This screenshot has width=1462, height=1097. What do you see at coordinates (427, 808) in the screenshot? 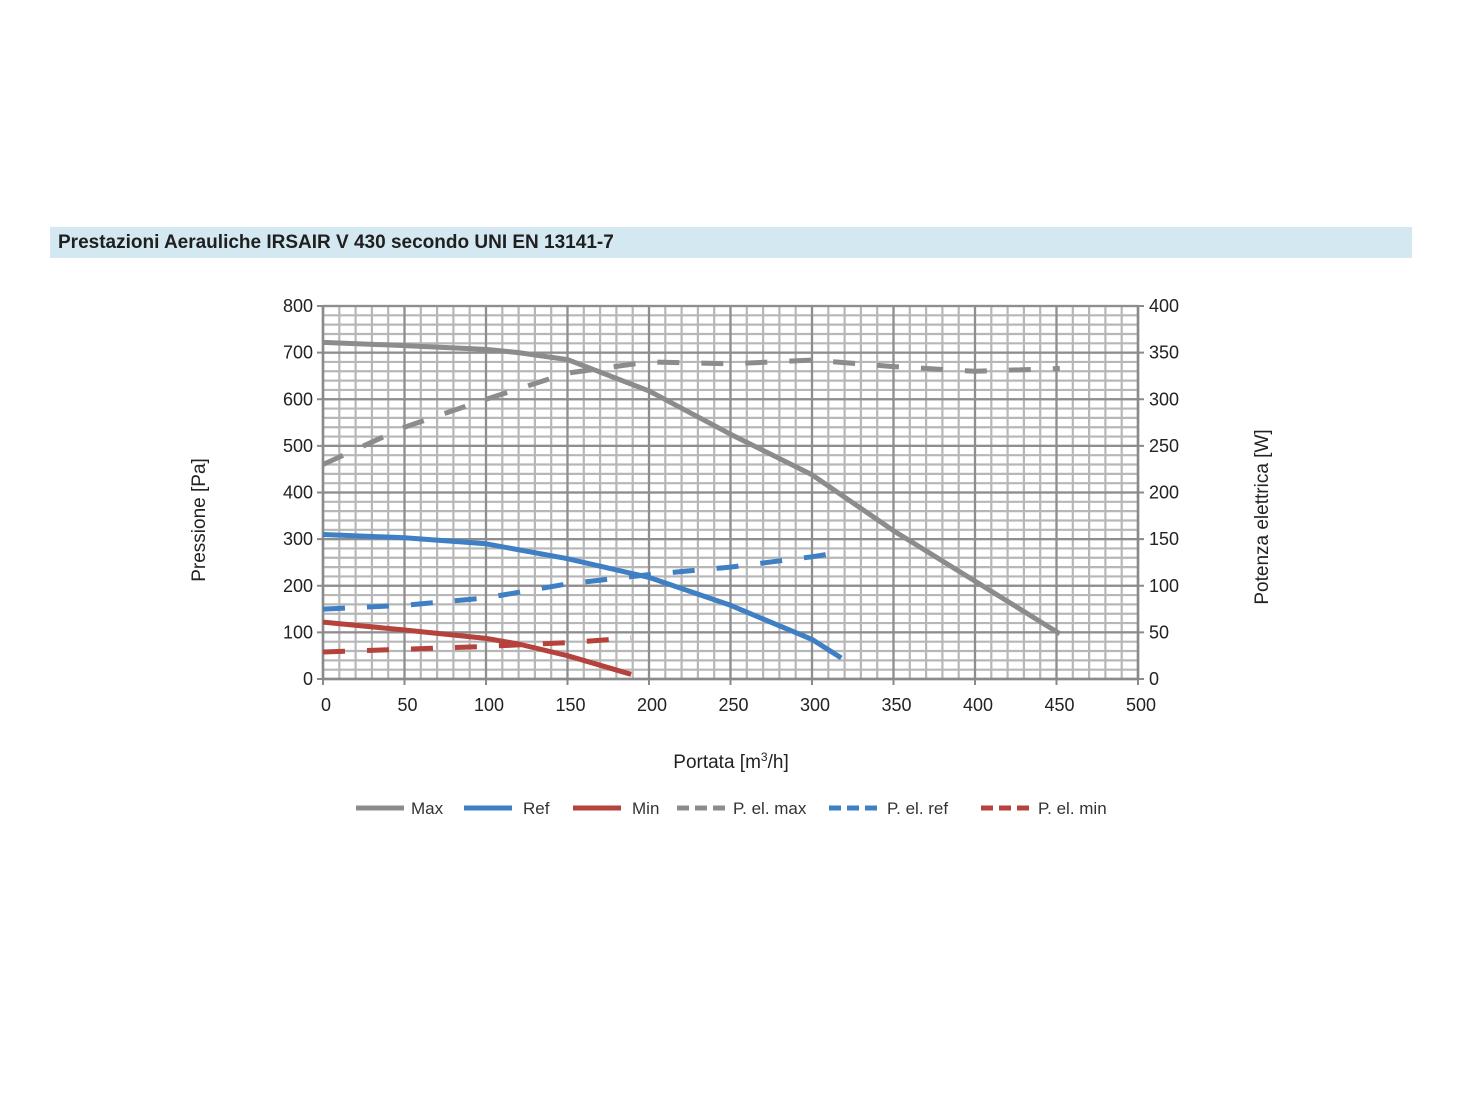
I see `legend-label-max: Max` at bounding box center [427, 808].